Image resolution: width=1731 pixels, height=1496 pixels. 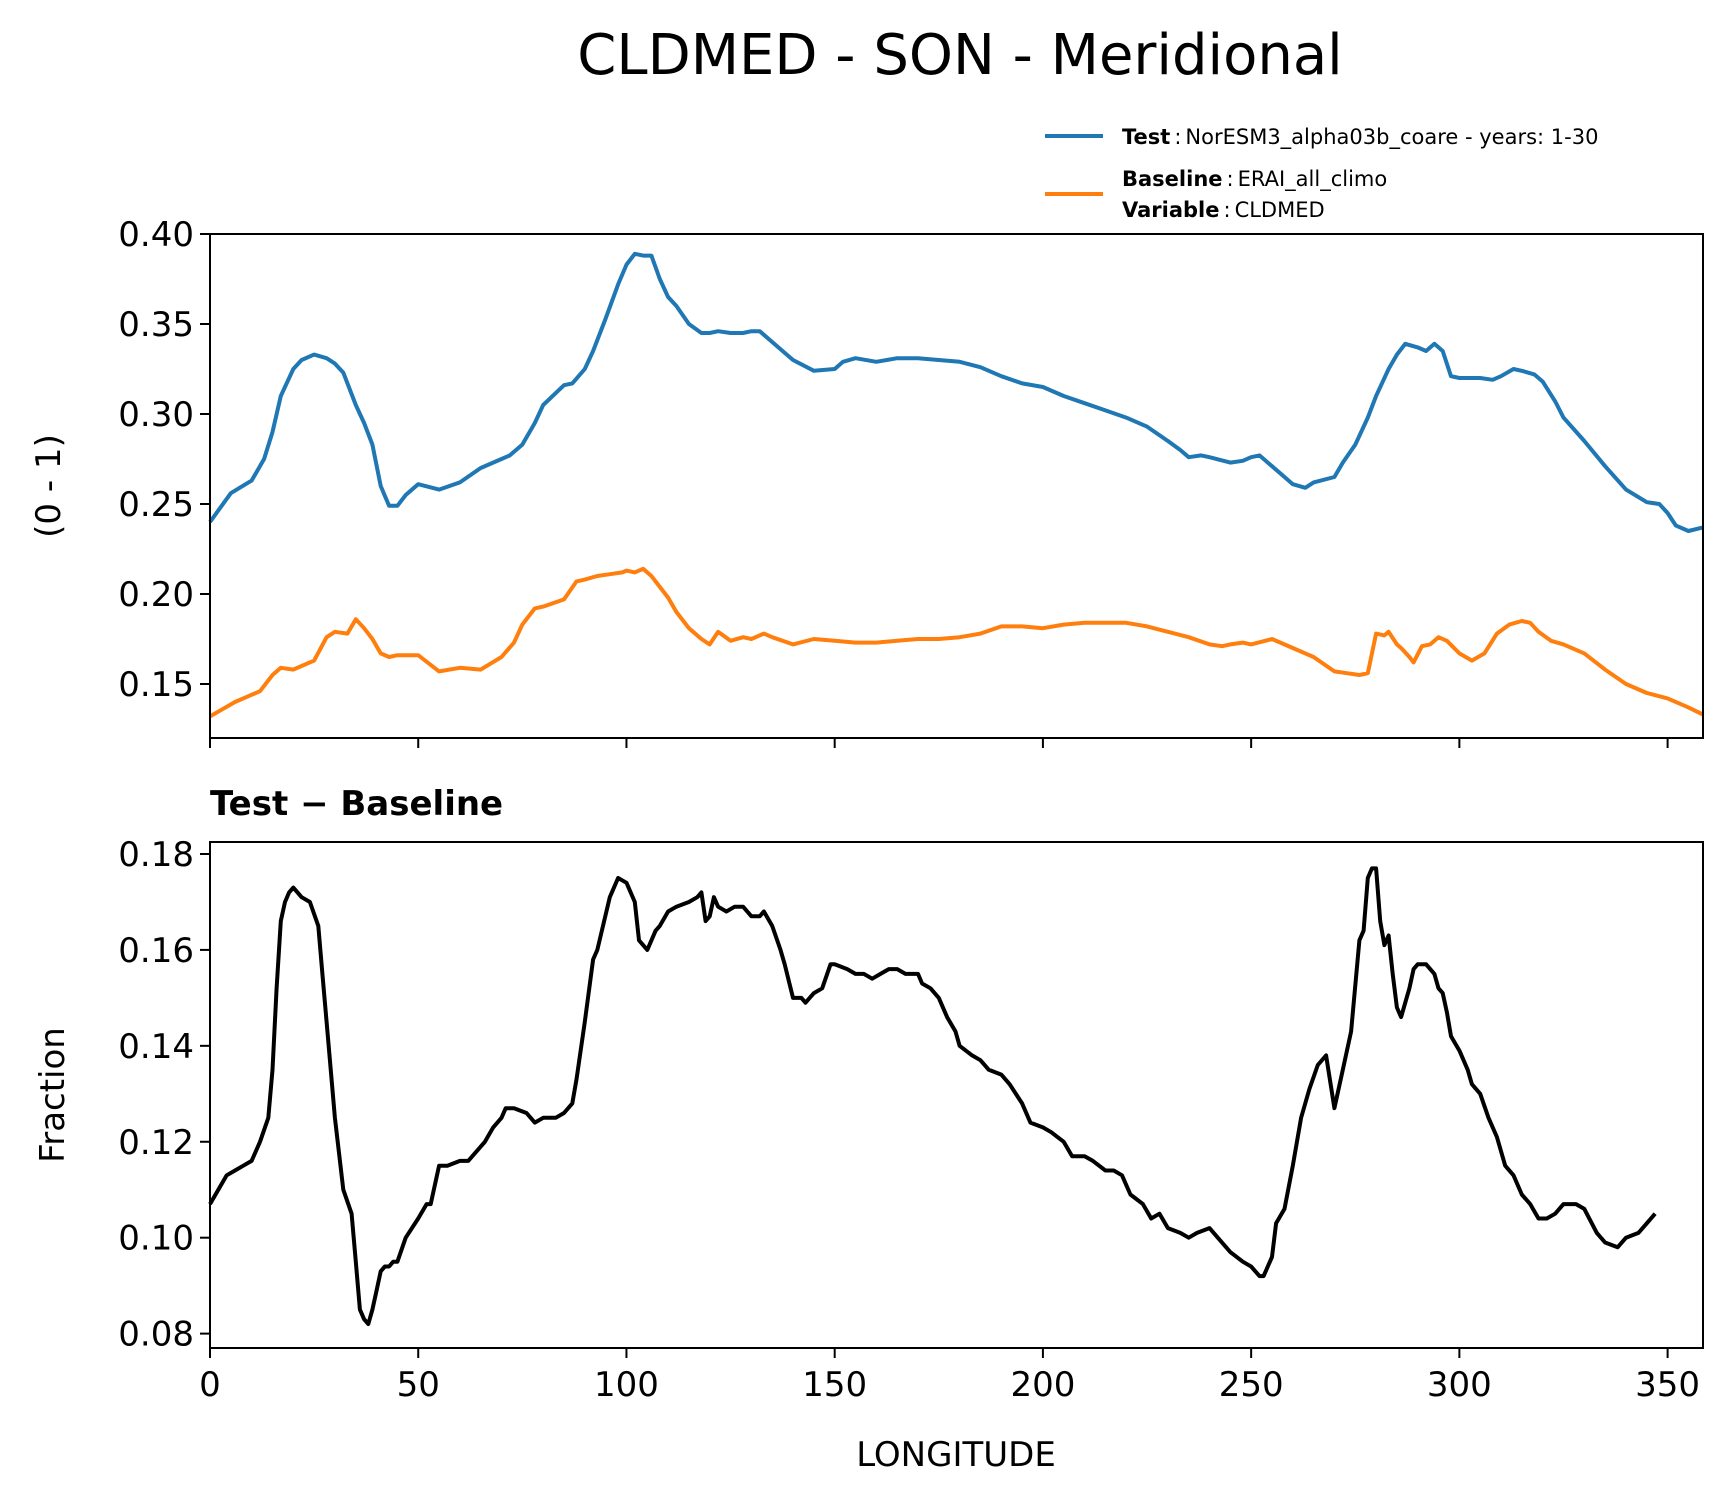 I want to click on x-tick-label: 100, so click(x=626, y=1385).